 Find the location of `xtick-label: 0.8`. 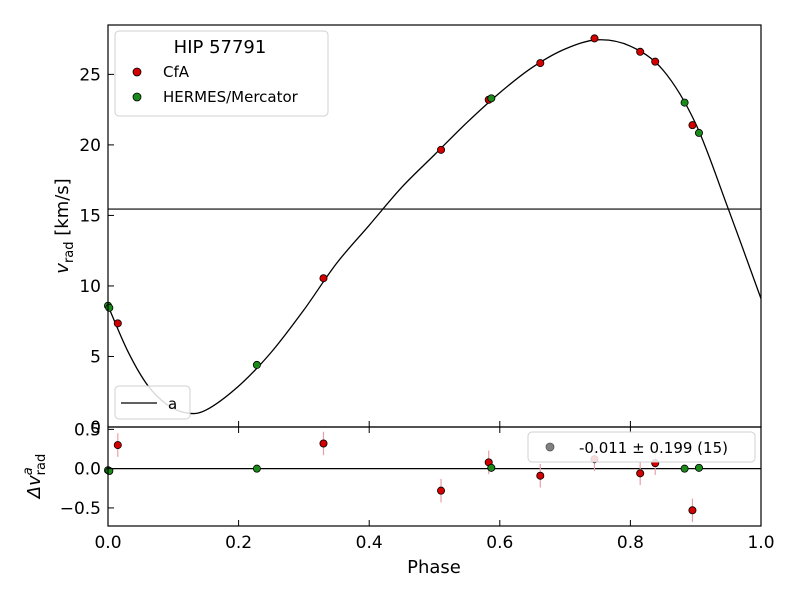

xtick-label: 0.8 is located at coordinates (630, 543).